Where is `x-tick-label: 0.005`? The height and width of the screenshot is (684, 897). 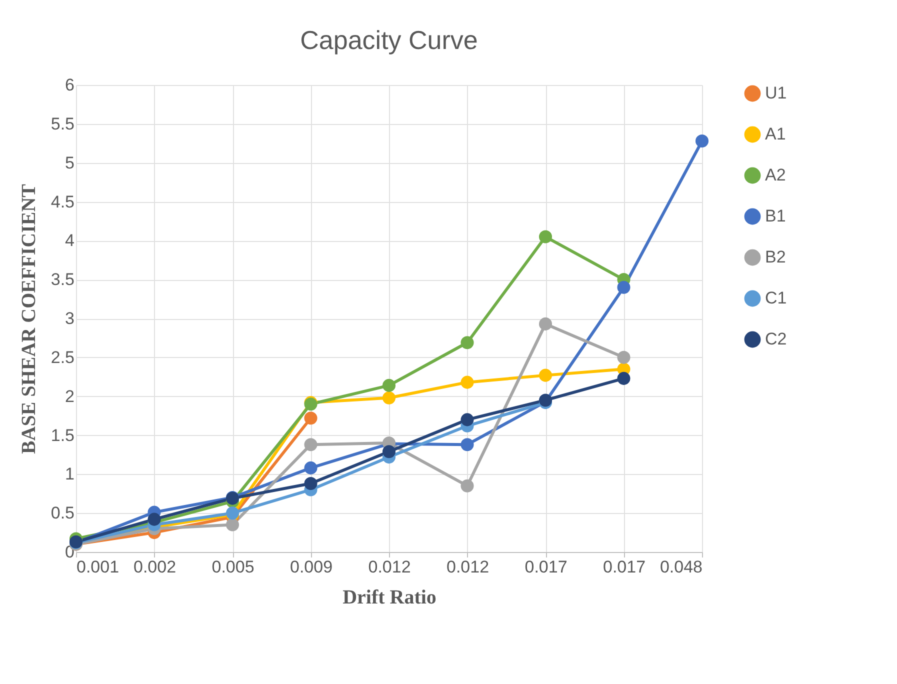
x-tick-label: 0.005 is located at coordinates (233, 567).